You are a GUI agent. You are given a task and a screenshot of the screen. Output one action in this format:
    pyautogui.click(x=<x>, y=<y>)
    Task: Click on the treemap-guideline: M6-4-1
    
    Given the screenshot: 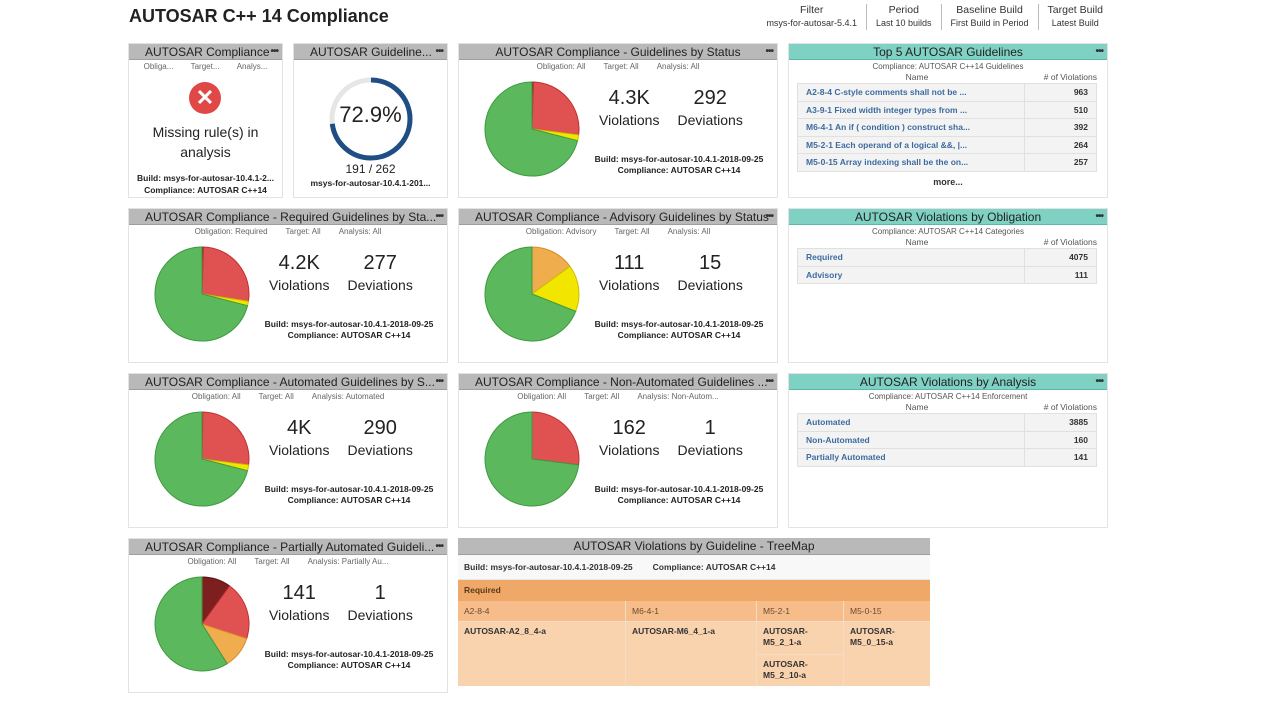 What is the action you would take?
    pyautogui.click(x=691, y=611)
    